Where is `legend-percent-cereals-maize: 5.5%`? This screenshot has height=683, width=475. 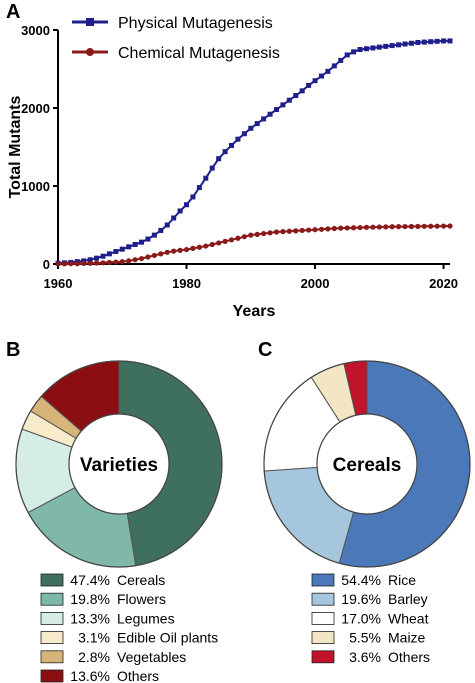 legend-percent-cereals-maize: 5.5% is located at coordinates (365, 638).